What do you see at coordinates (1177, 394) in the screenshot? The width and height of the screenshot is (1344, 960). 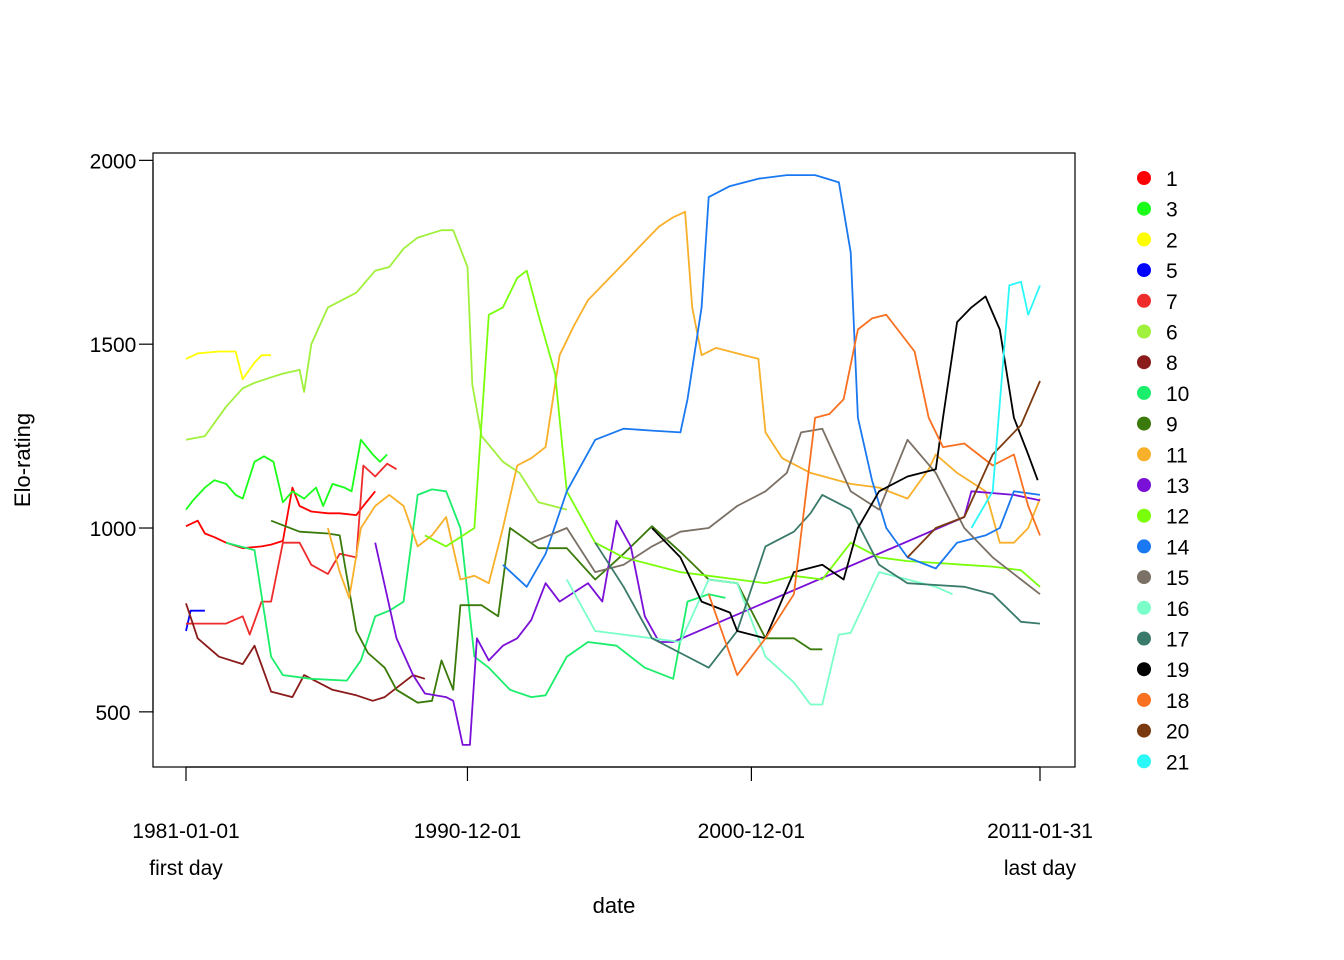 I see `legend-label-10: 10` at bounding box center [1177, 394].